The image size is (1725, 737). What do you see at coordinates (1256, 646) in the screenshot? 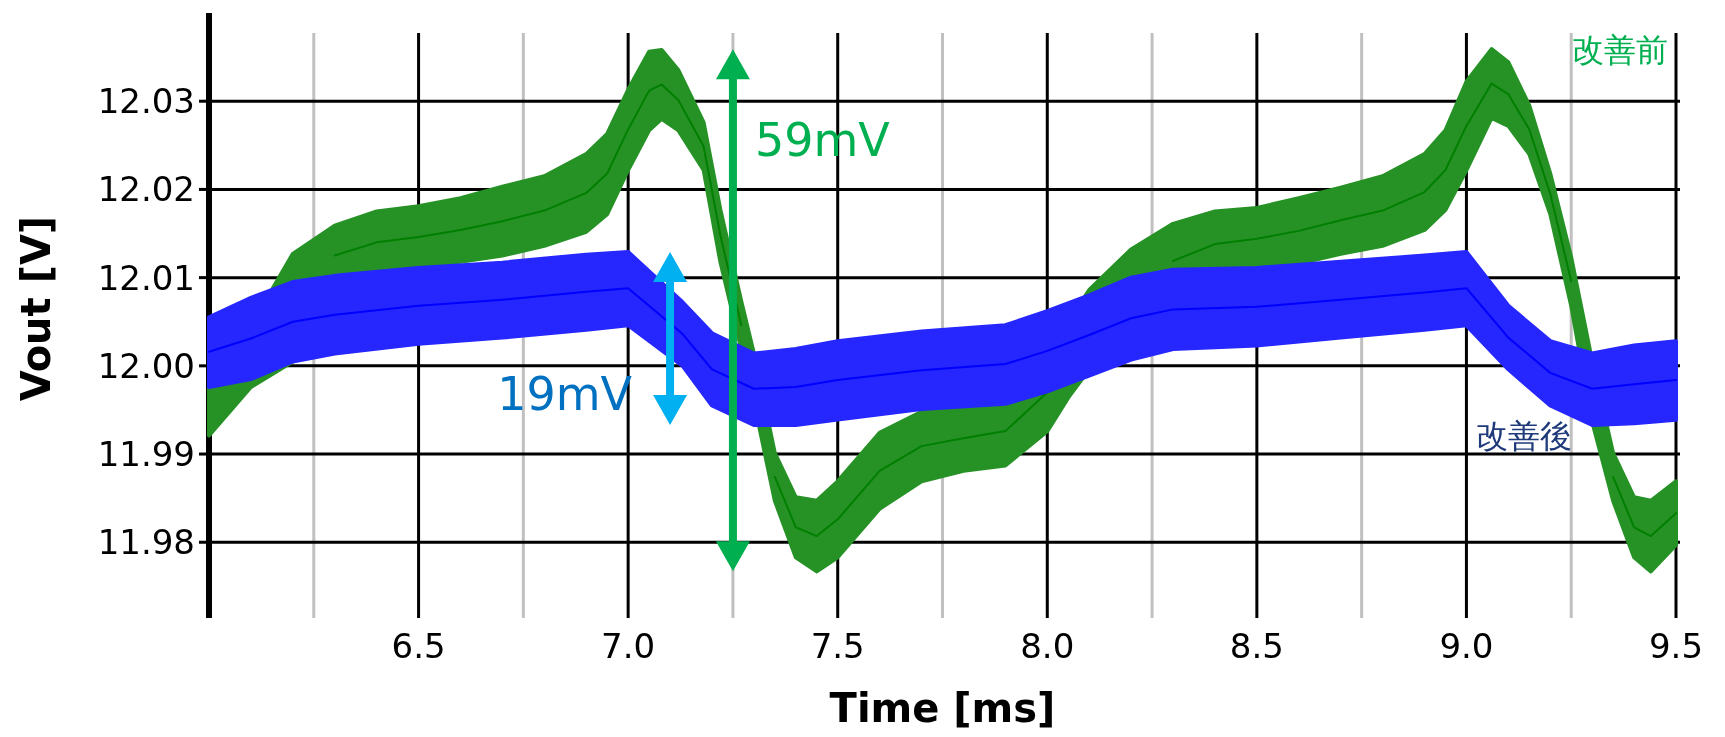
I see `x-tick-label: 8.5` at bounding box center [1256, 646].